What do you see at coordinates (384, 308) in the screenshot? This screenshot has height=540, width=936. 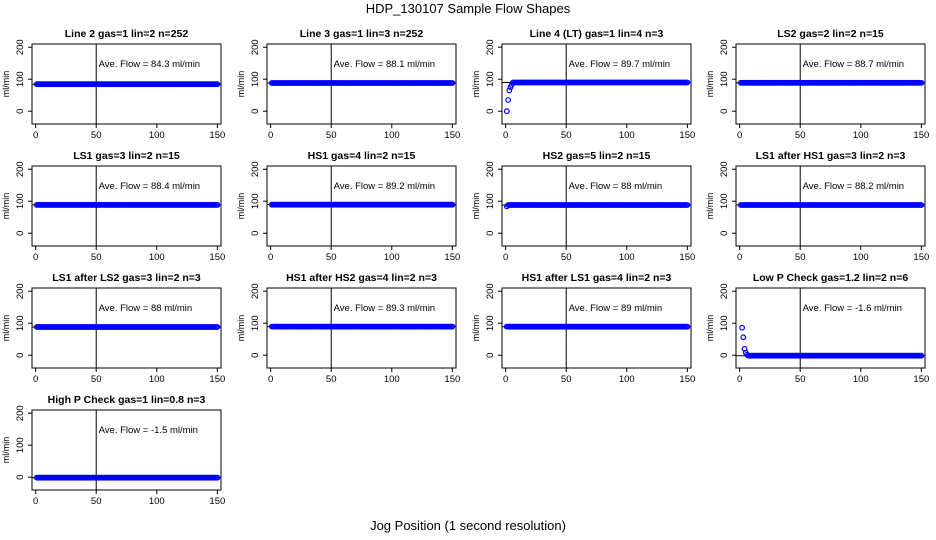 I see `average-flow-annotation: Ave. Flow = 89.3 ml/min` at bounding box center [384, 308].